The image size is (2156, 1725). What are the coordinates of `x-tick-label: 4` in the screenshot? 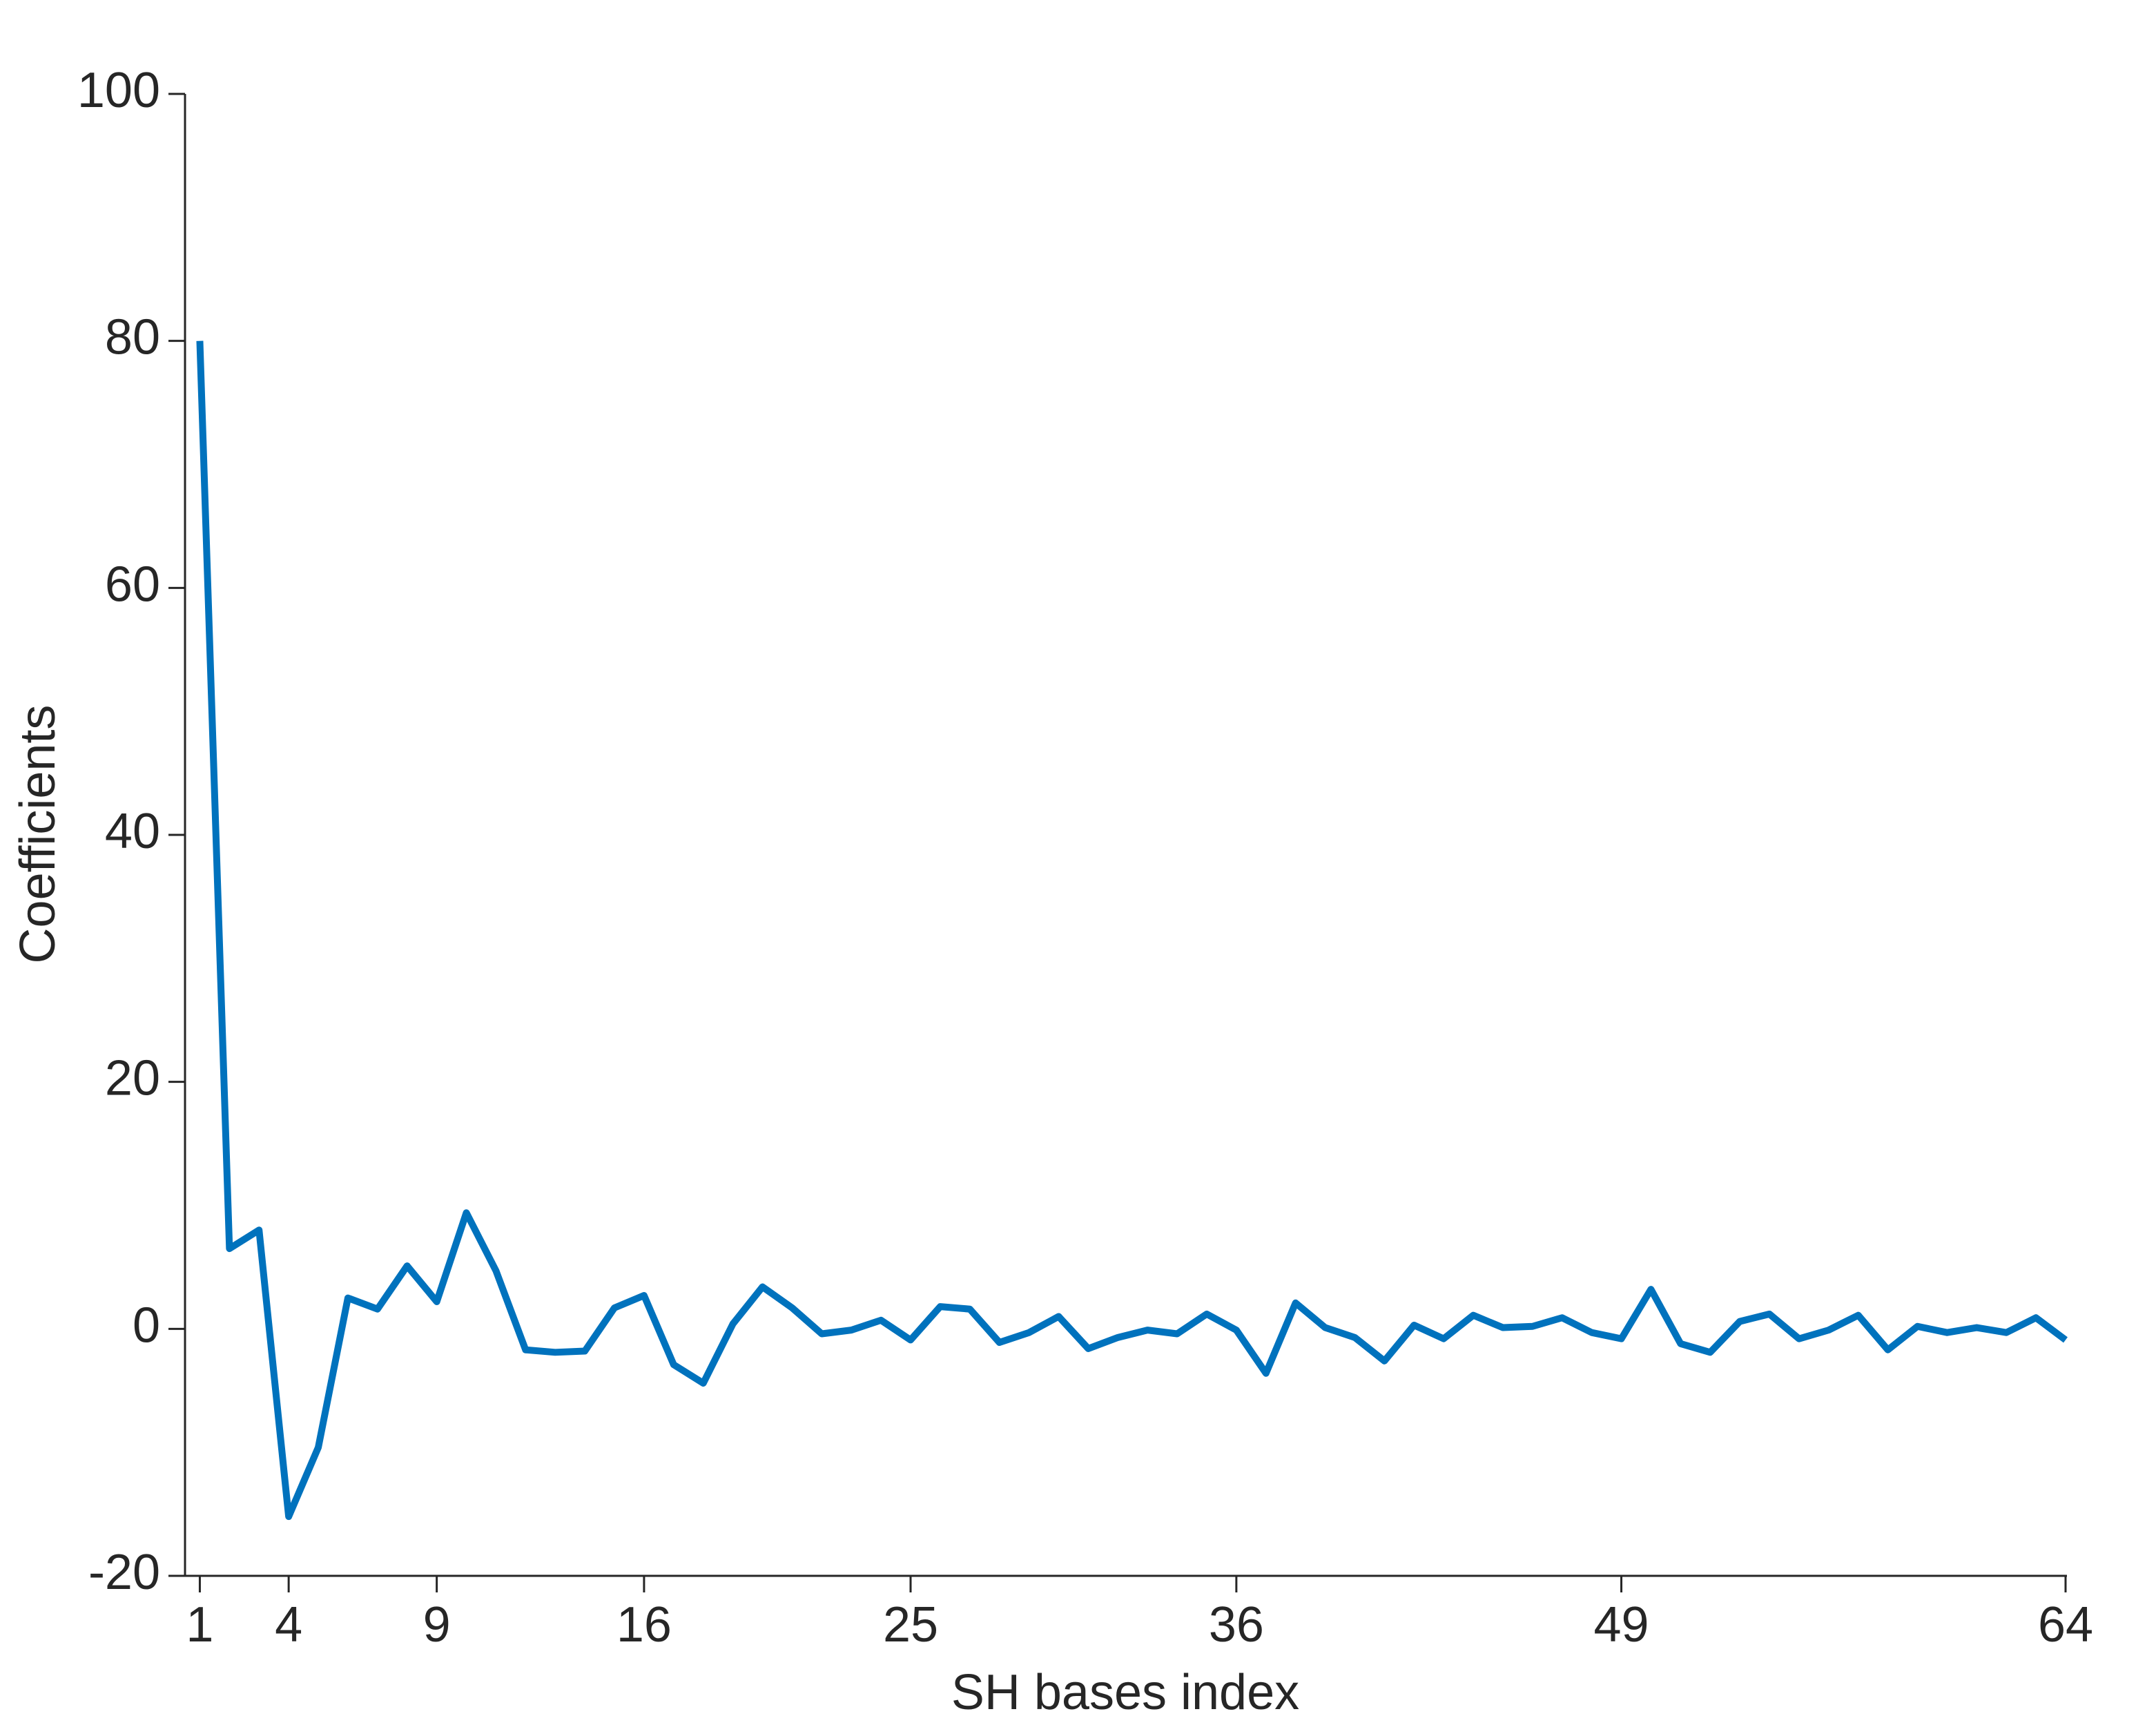 It's located at (288, 1624).